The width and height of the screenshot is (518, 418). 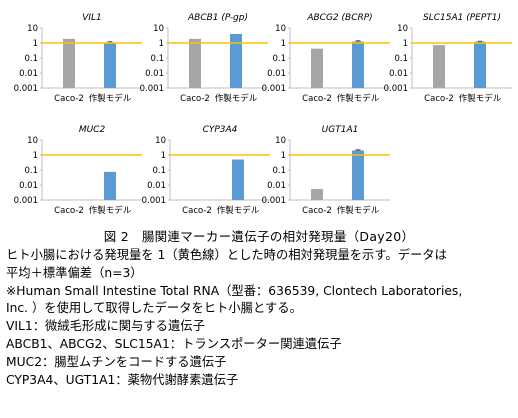 I want to click on note-line: MUC2：腸型ムチンをコードする遺伝子, so click(x=116, y=361).